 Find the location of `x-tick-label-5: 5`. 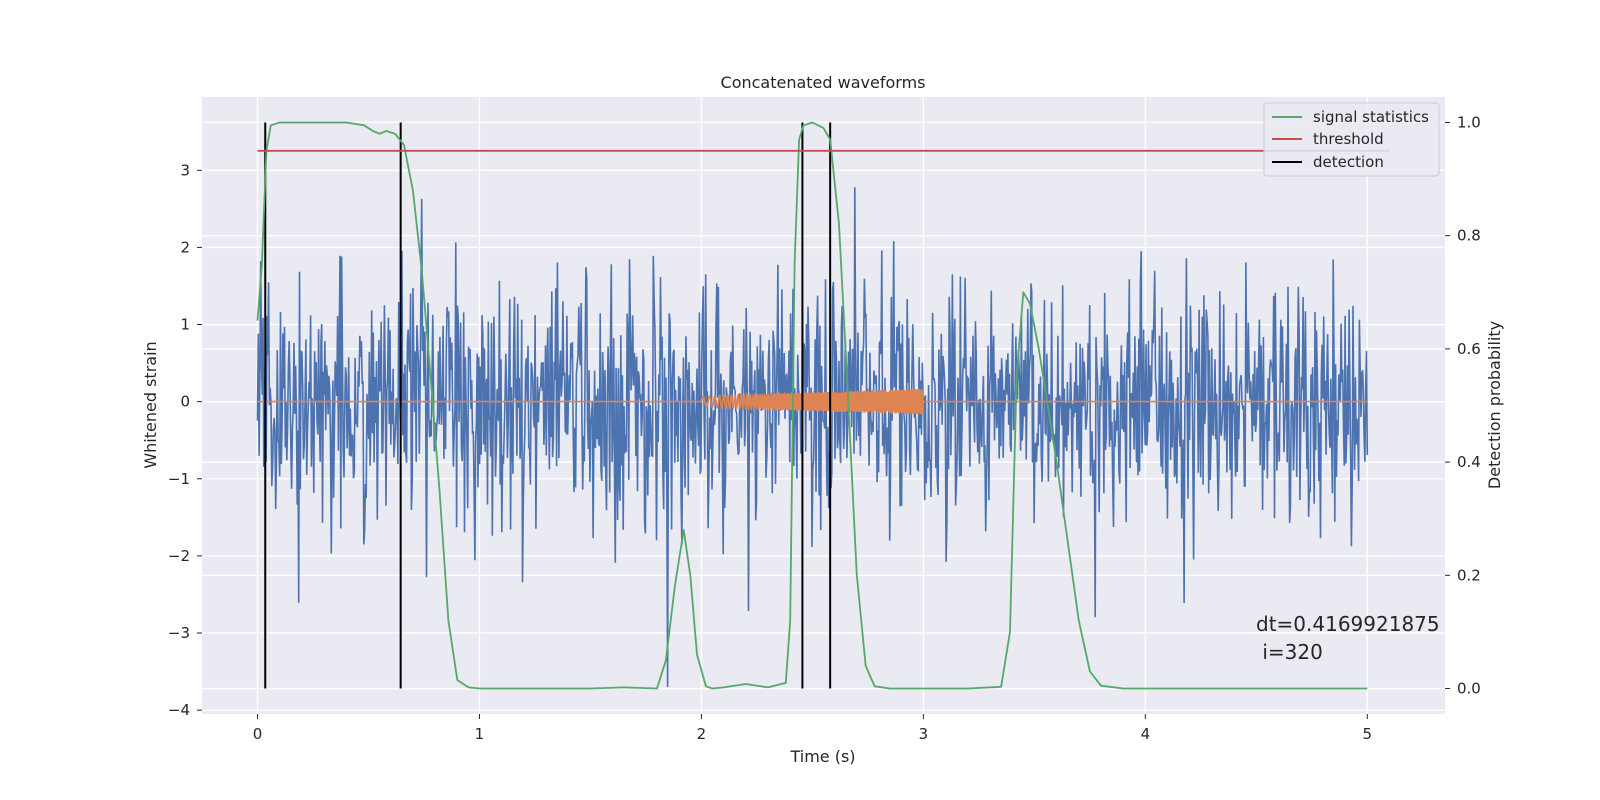

x-tick-label-5: 5 is located at coordinates (1368, 734).